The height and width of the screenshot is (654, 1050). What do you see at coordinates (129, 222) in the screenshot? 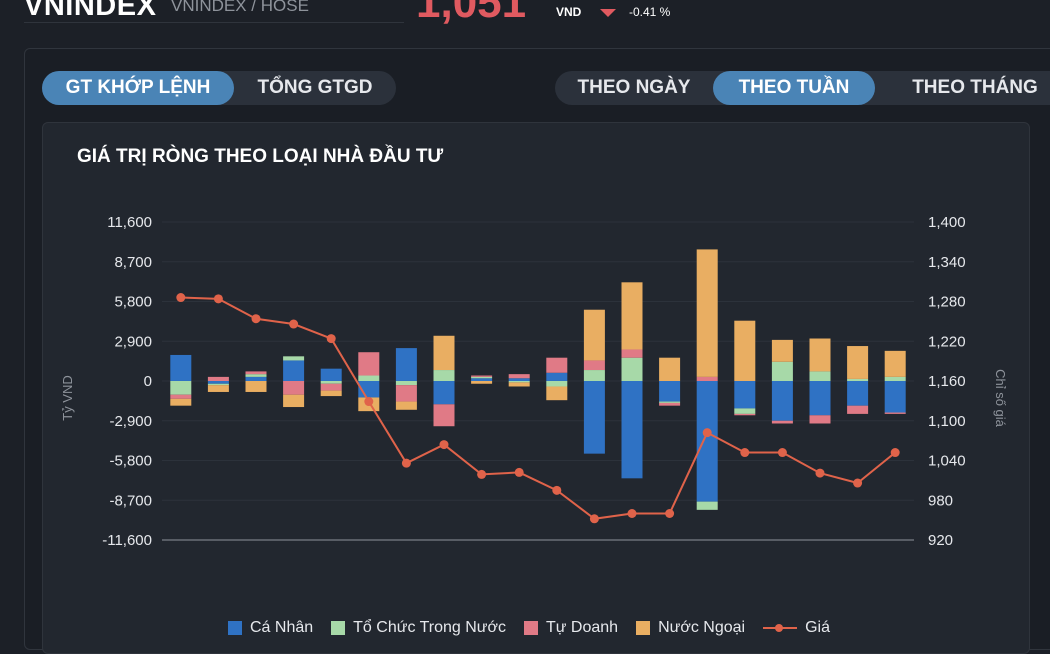
I see `y-tick-label: 11,600` at bounding box center [129, 222].